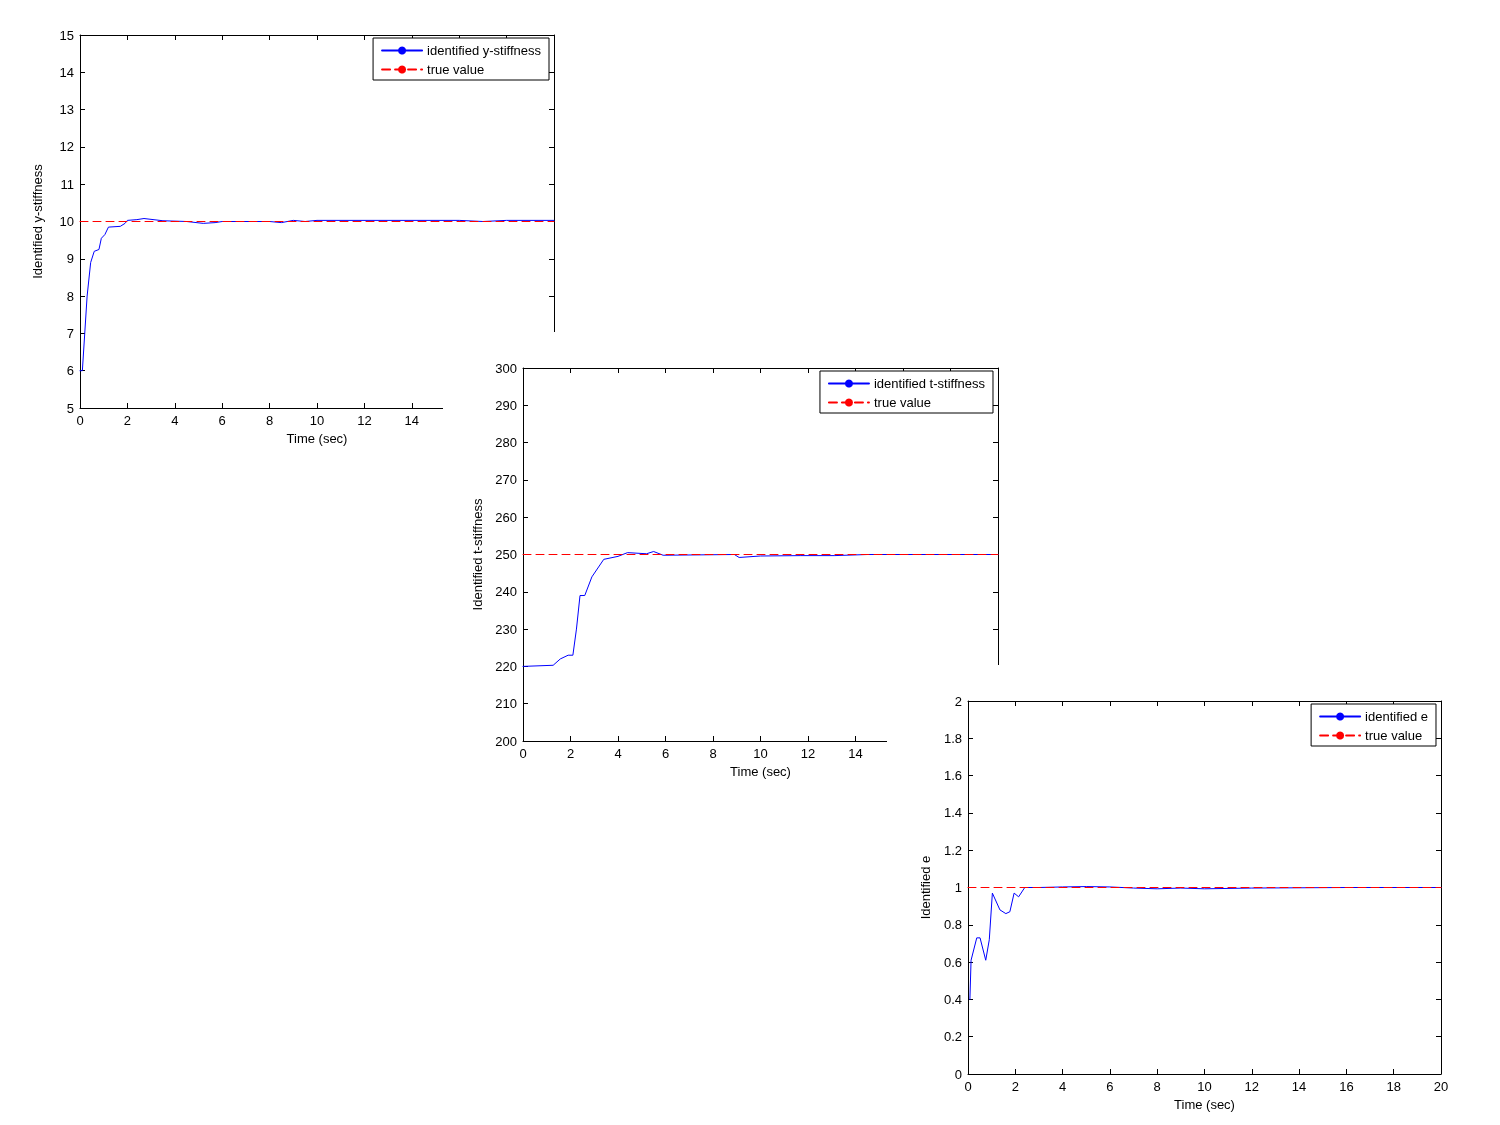  What do you see at coordinates (70, 296) in the screenshot?
I see `y-tick-label: 8` at bounding box center [70, 296].